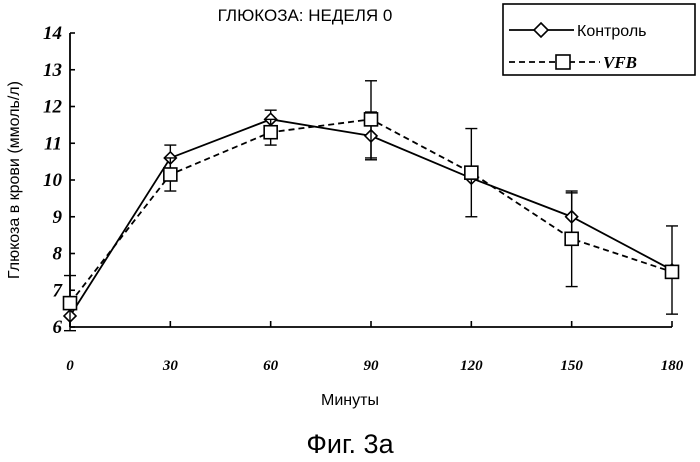 This screenshot has height=462, width=700. What do you see at coordinates (53, 143) in the screenshot?
I see `y-tick-label: 11` at bounding box center [53, 143].